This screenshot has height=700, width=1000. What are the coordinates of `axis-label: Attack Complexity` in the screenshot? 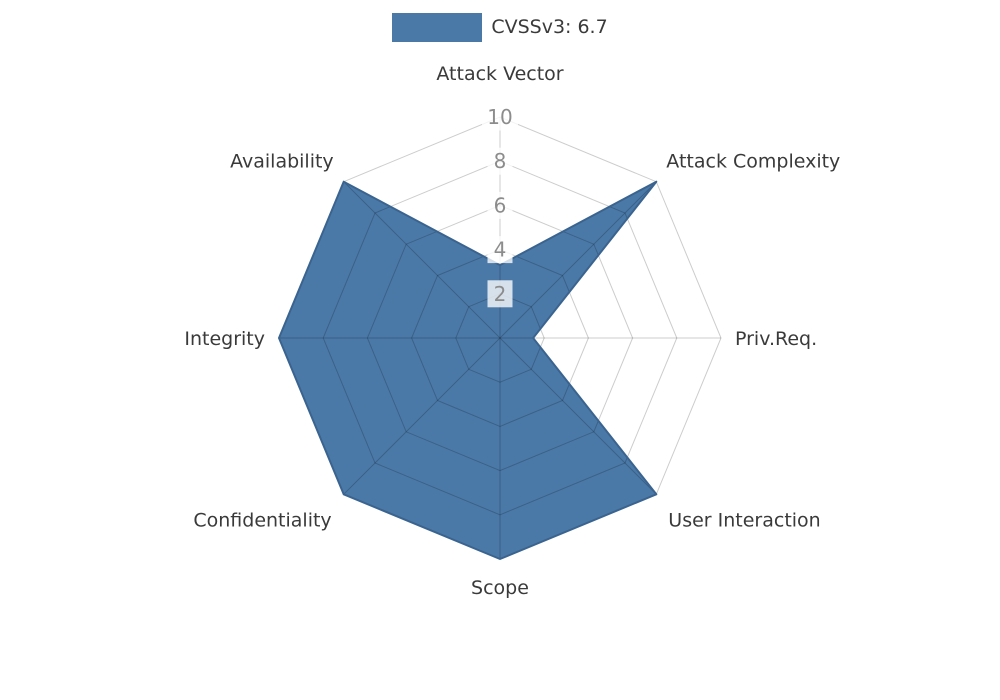 It's located at (753, 162).